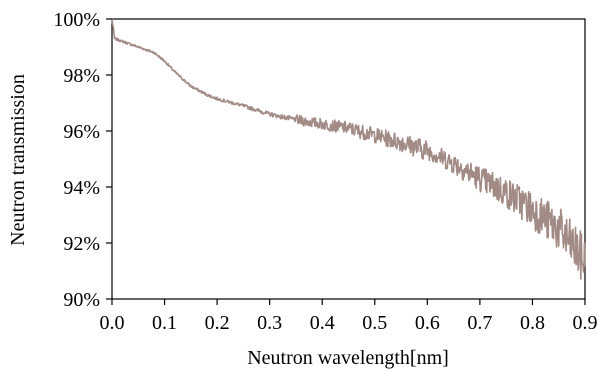 This screenshot has width=598, height=372. I want to click on x-tick-label: 0.9, so click(585, 323).